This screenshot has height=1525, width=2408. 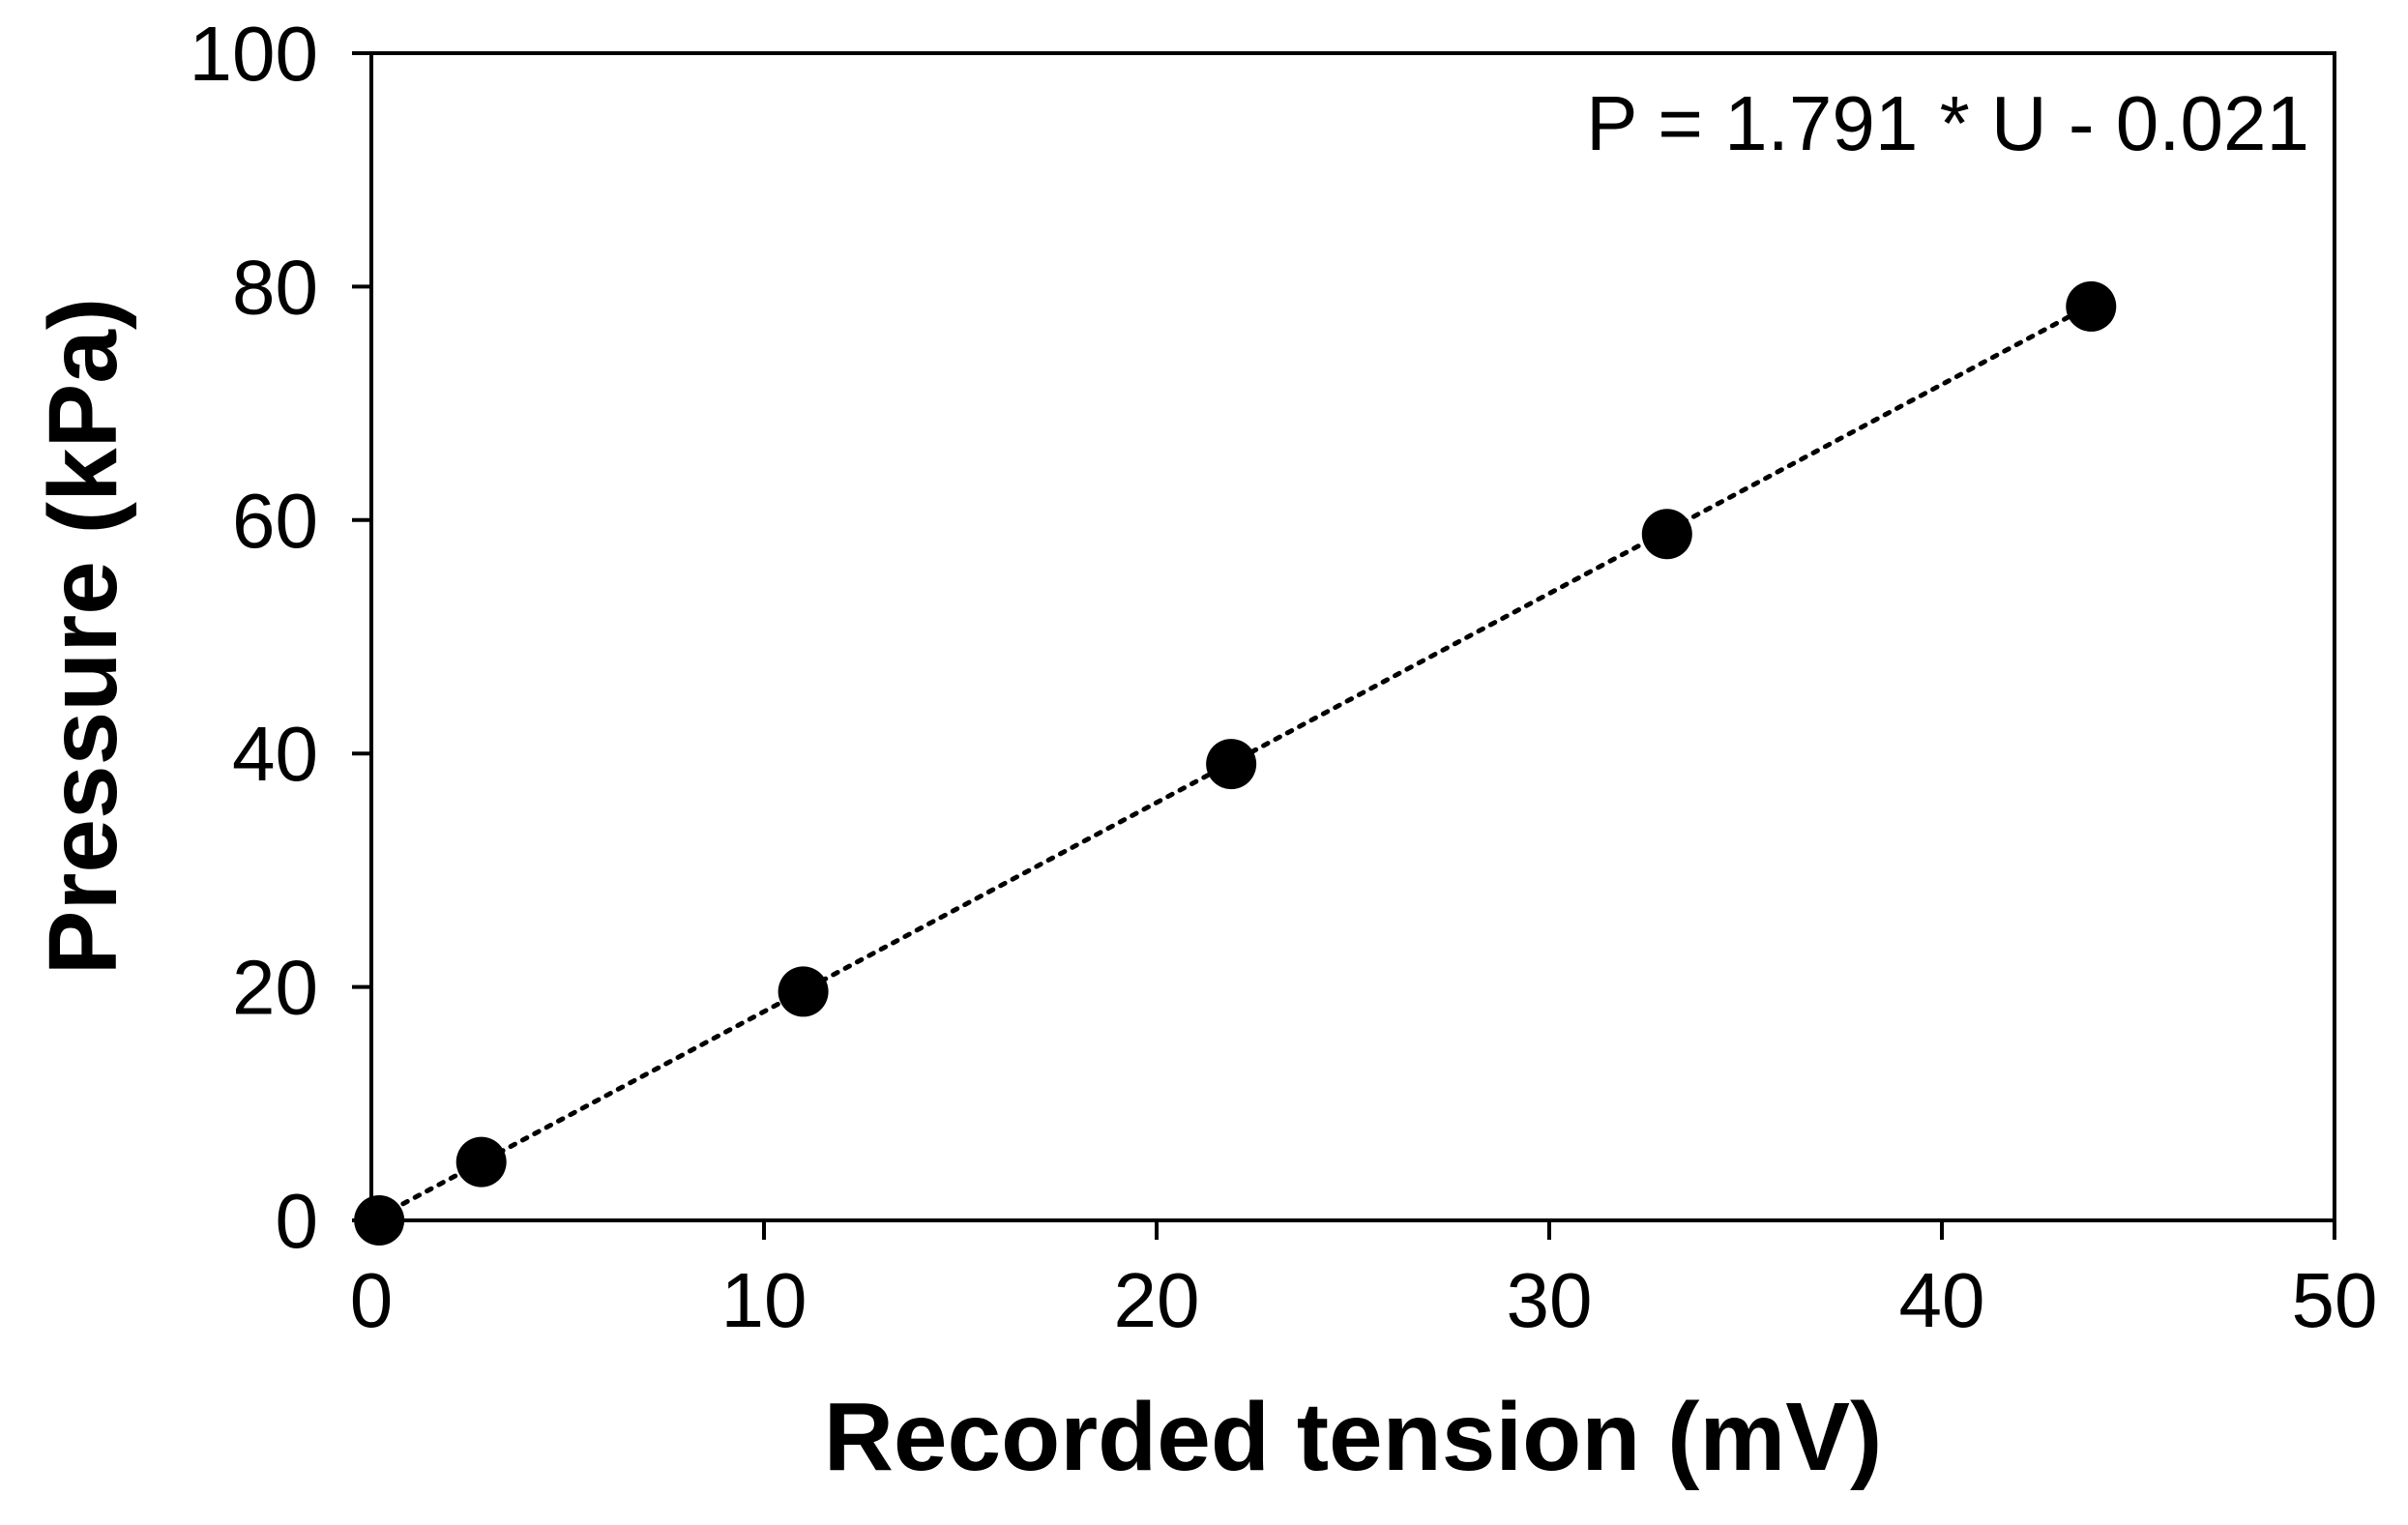 What do you see at coordinates (83, 636) in the screenshot?
I see `y-axis-title: Pressure (kPa)` at bounding box center [83, 636].